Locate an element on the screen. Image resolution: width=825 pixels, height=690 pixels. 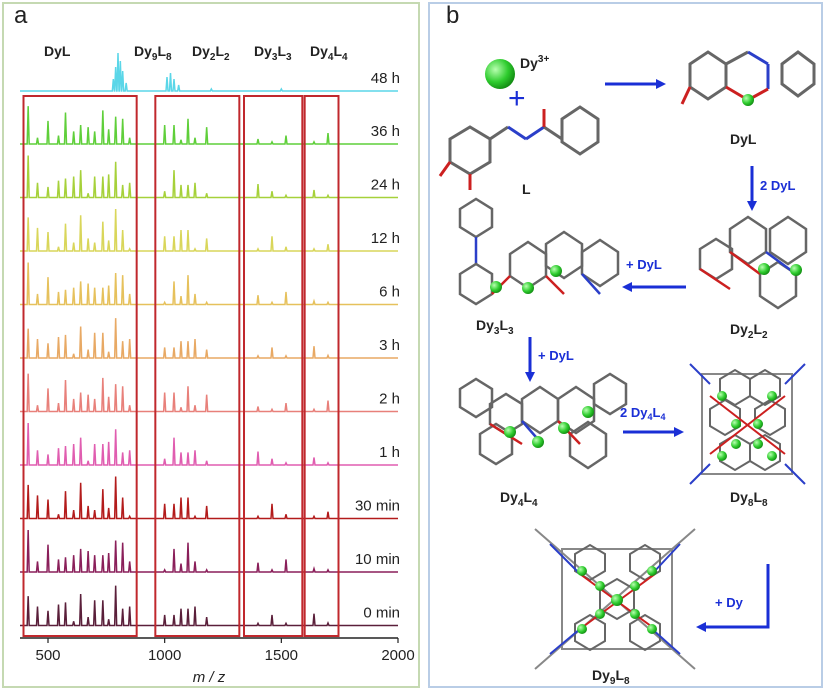
x-tick-label: 1000 is located at coordinates (164, 655).